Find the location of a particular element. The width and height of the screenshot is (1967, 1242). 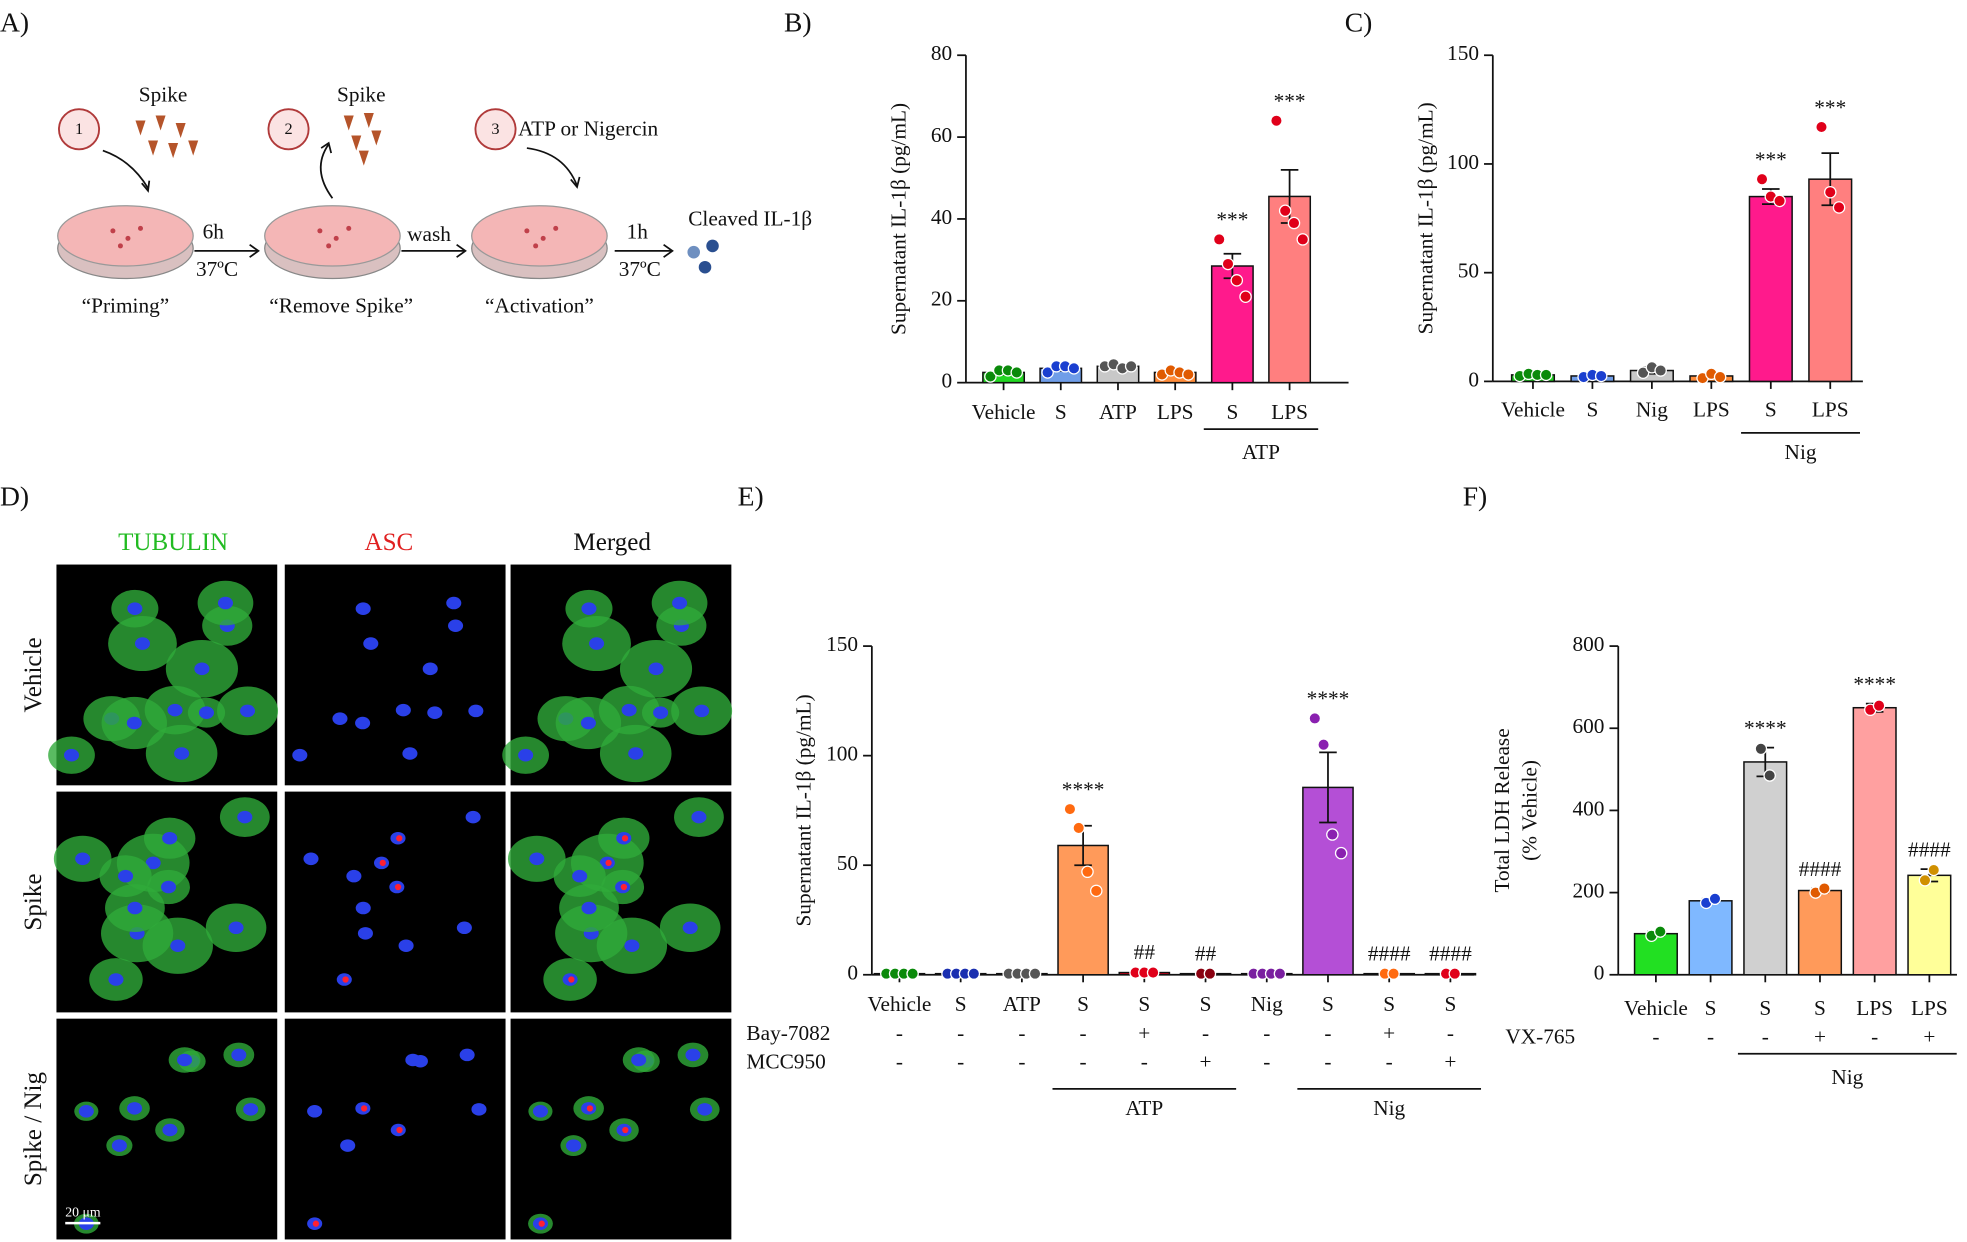

bar is located at coordinates (1830, 280).